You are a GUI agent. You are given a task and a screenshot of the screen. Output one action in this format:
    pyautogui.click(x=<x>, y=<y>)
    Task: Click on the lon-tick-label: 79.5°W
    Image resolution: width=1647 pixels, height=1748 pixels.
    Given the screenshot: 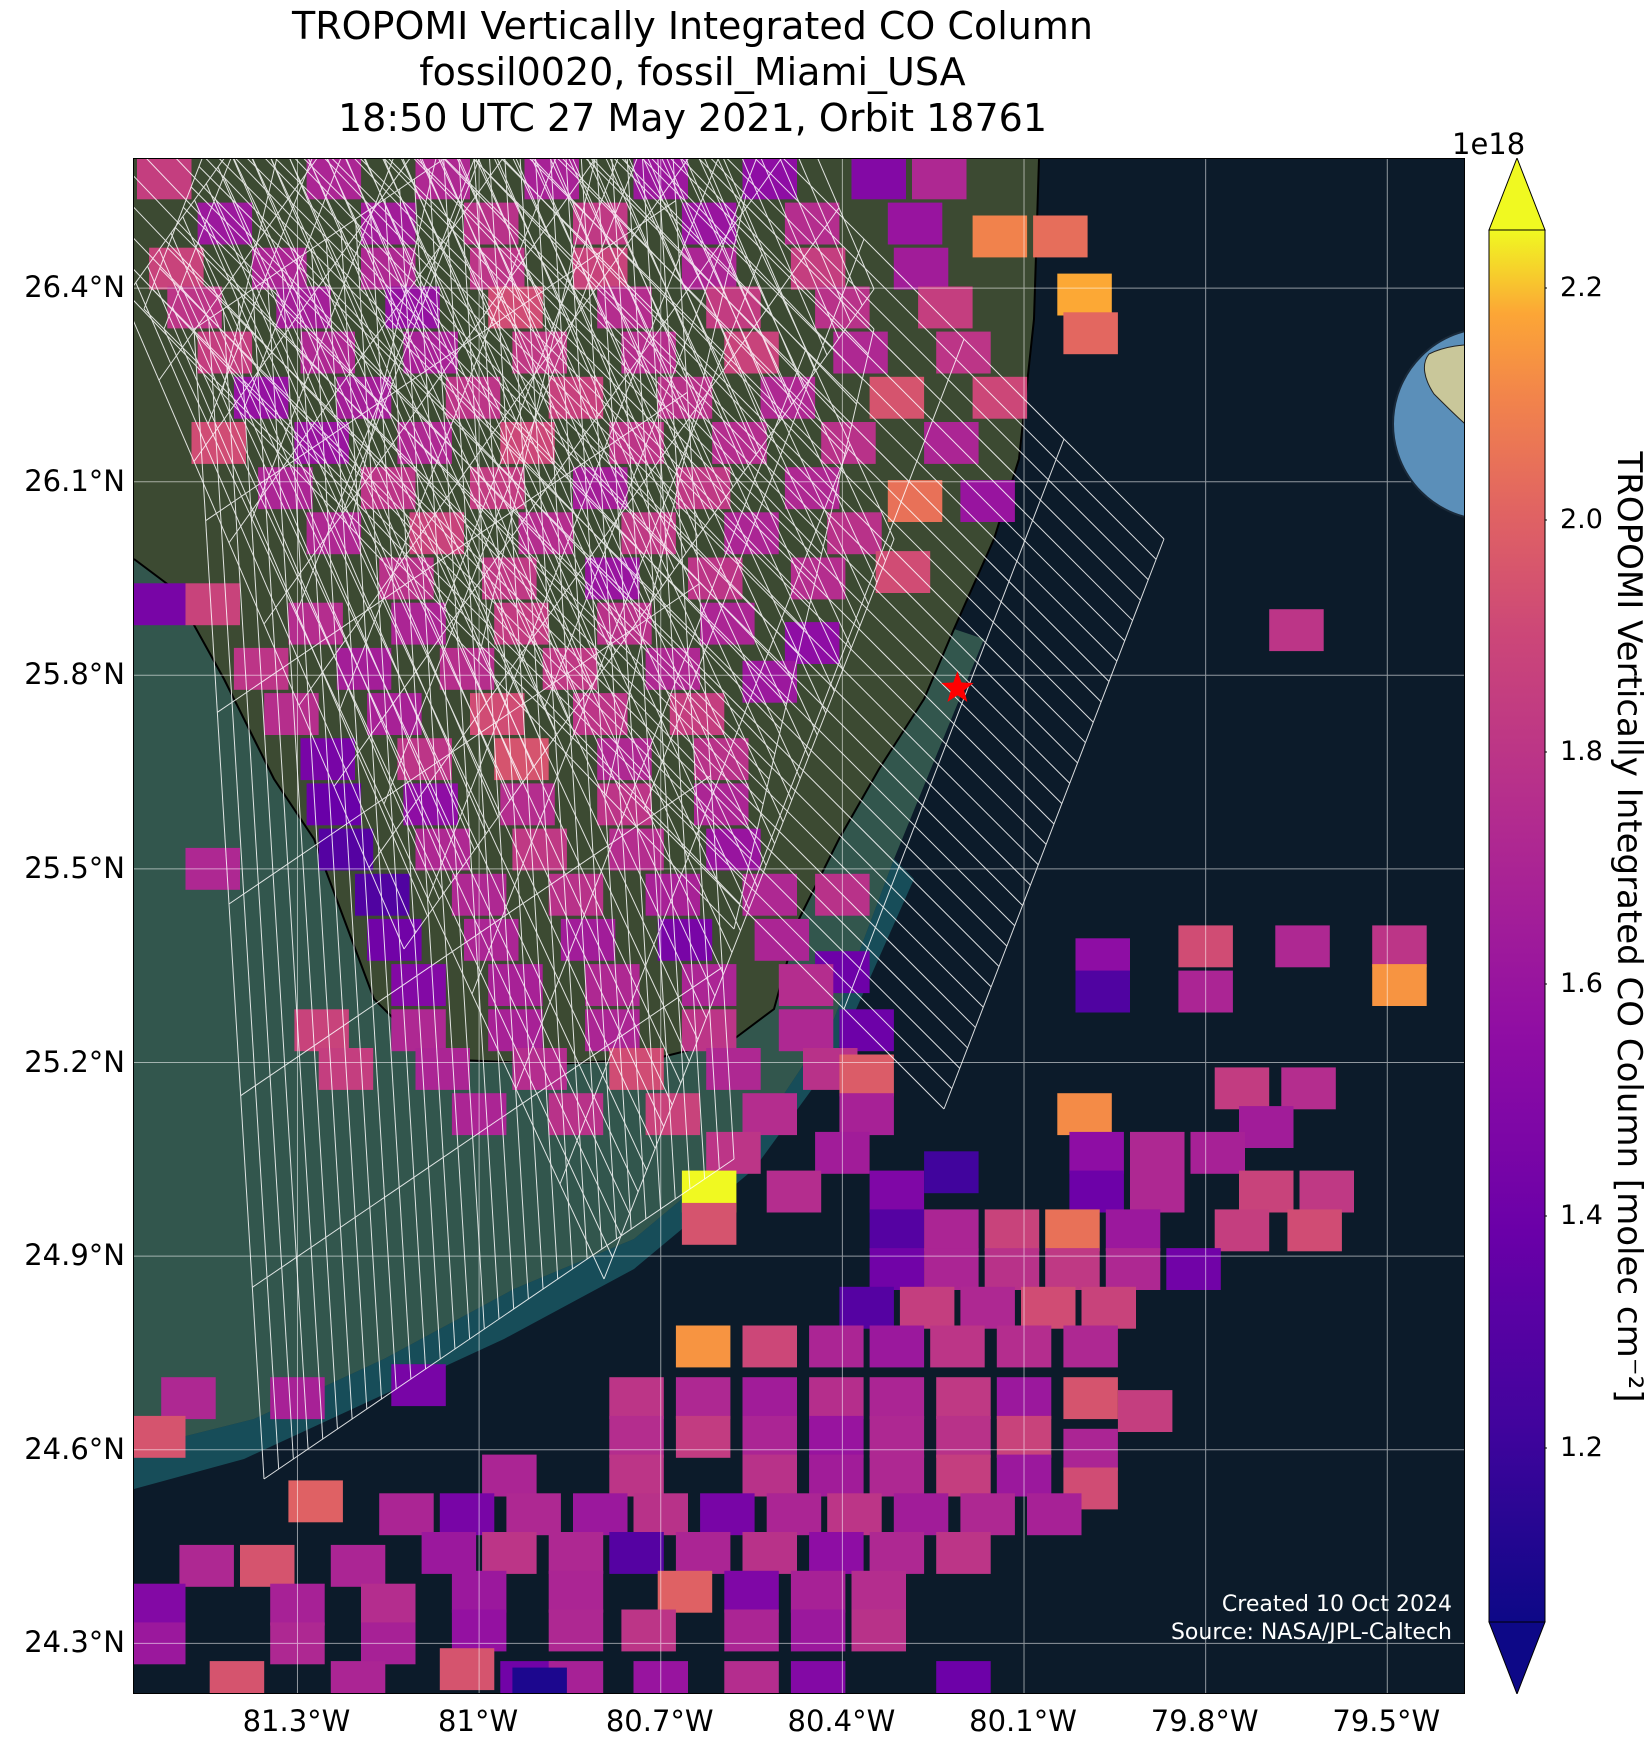 What is the action you would take?
    pyautogui.click(x=1386, y=1721)
    